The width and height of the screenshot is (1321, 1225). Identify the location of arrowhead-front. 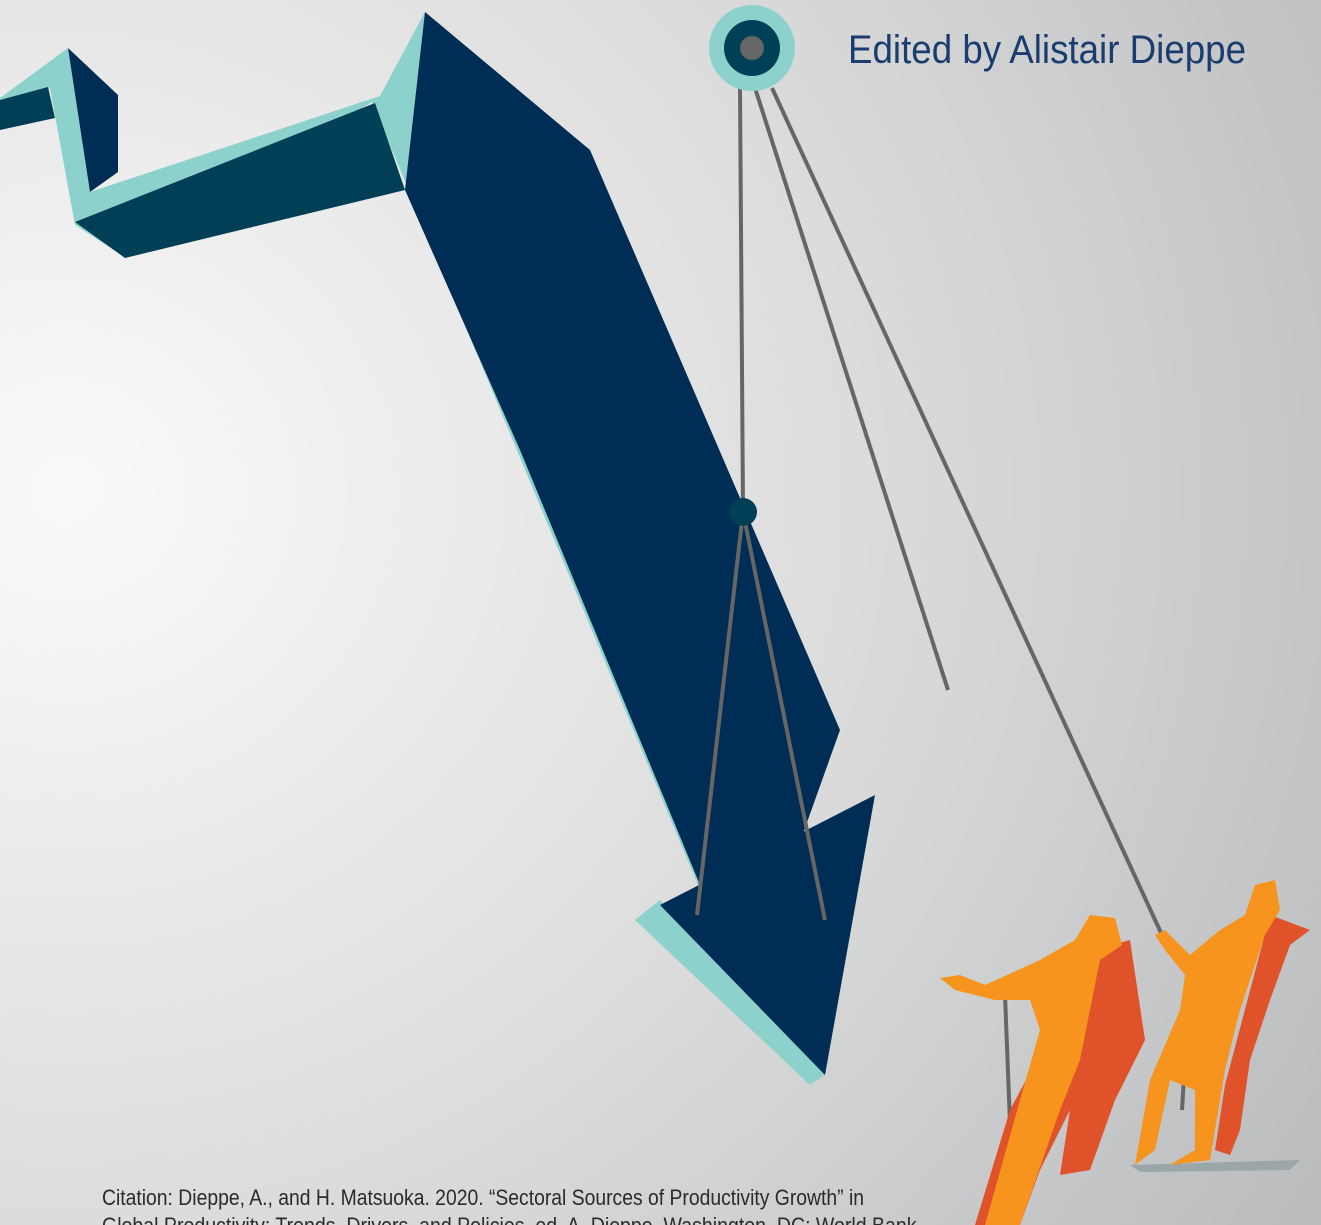
(730, 992).